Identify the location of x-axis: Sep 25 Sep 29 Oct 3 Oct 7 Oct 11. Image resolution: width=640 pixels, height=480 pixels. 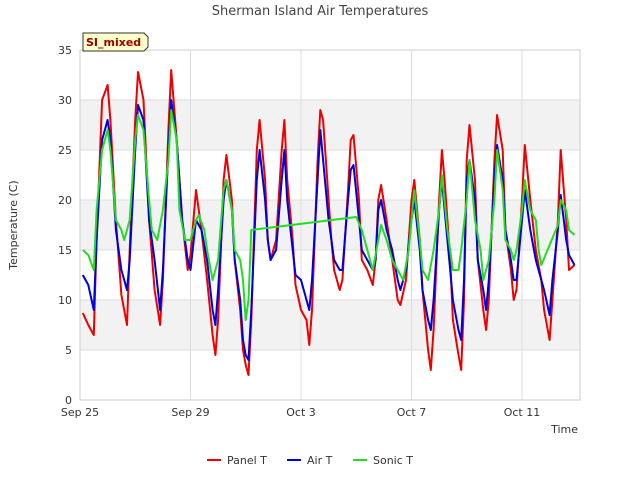
(300, 412).